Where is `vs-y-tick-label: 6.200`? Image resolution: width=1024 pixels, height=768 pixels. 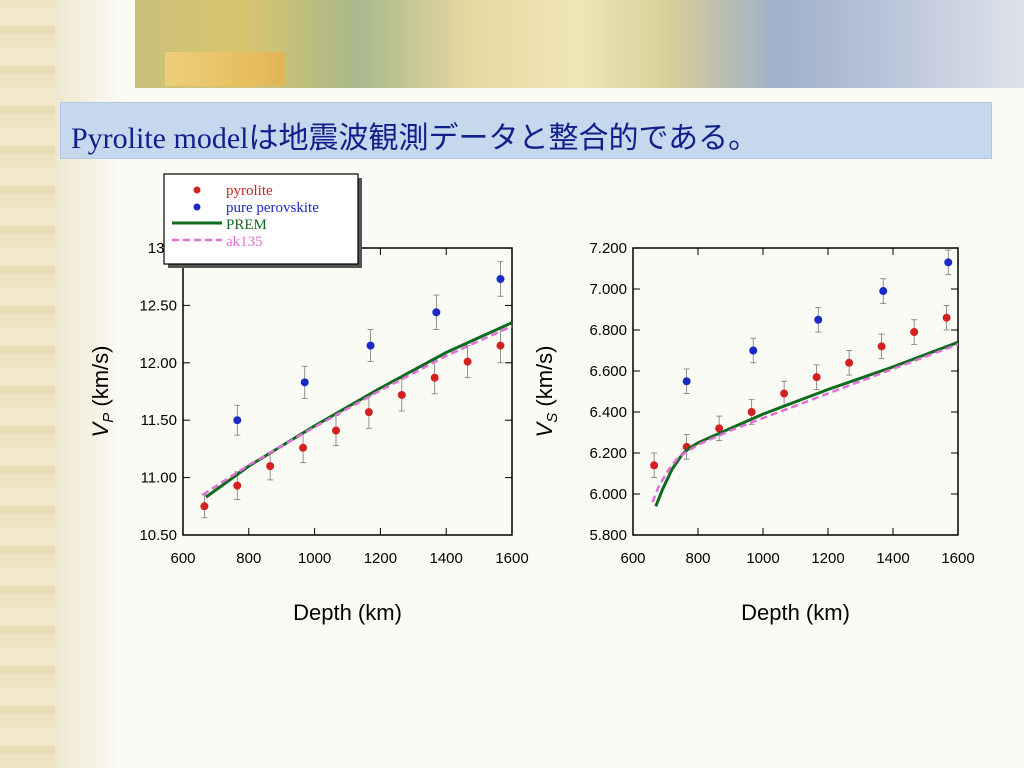 vs-y-tick-label: 6.200 is located at coordinates (608, 453).